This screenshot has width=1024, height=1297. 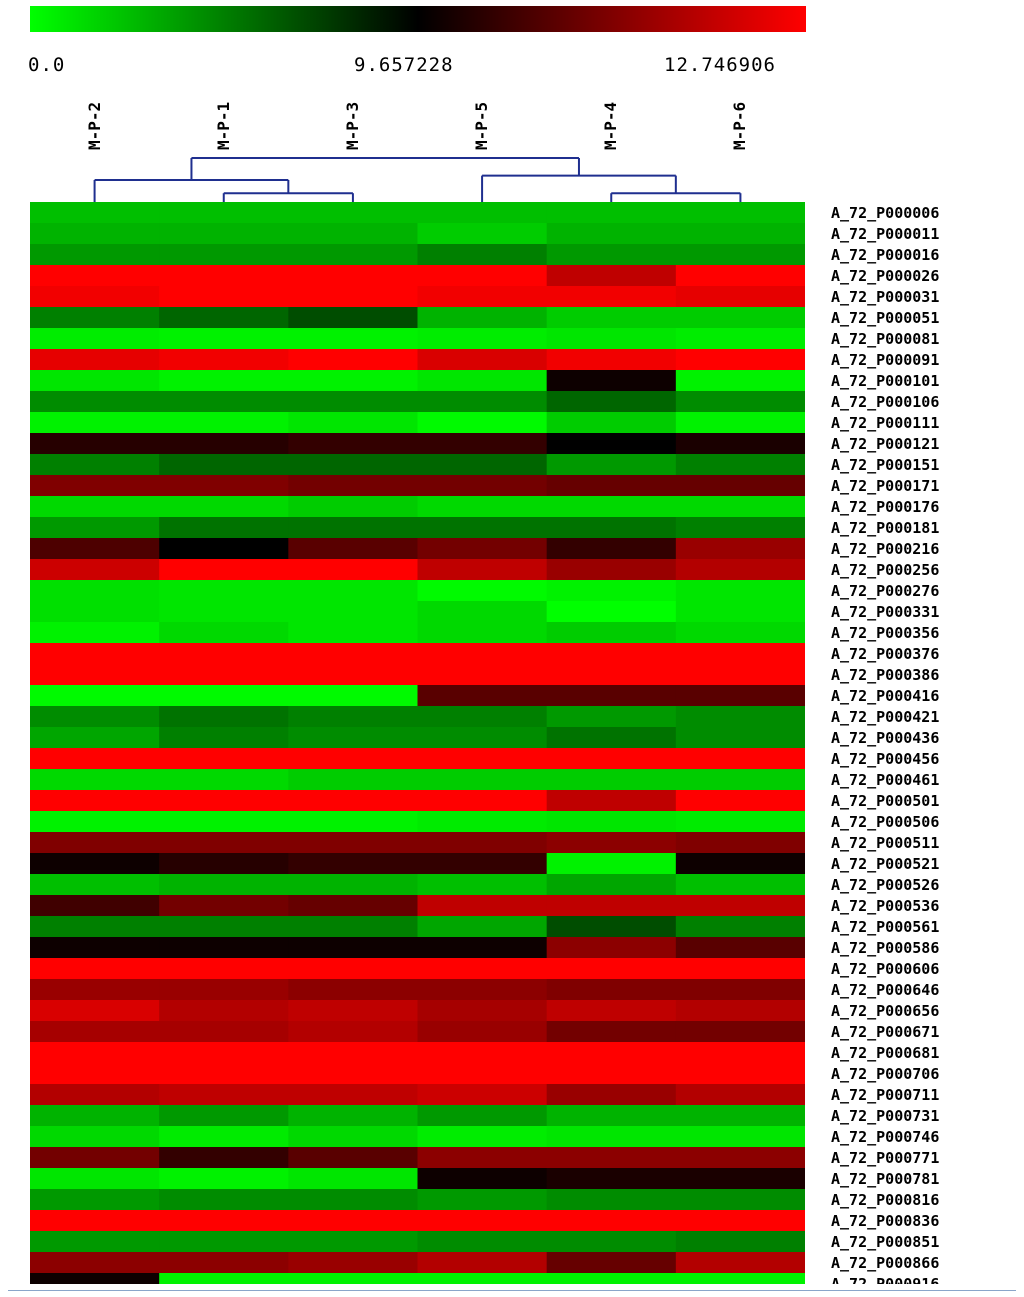 What do you see at coordinates (885, 1053) in the screenshot?
I see `row-label: A_72_P000681` at bounding box center [885, 1053].